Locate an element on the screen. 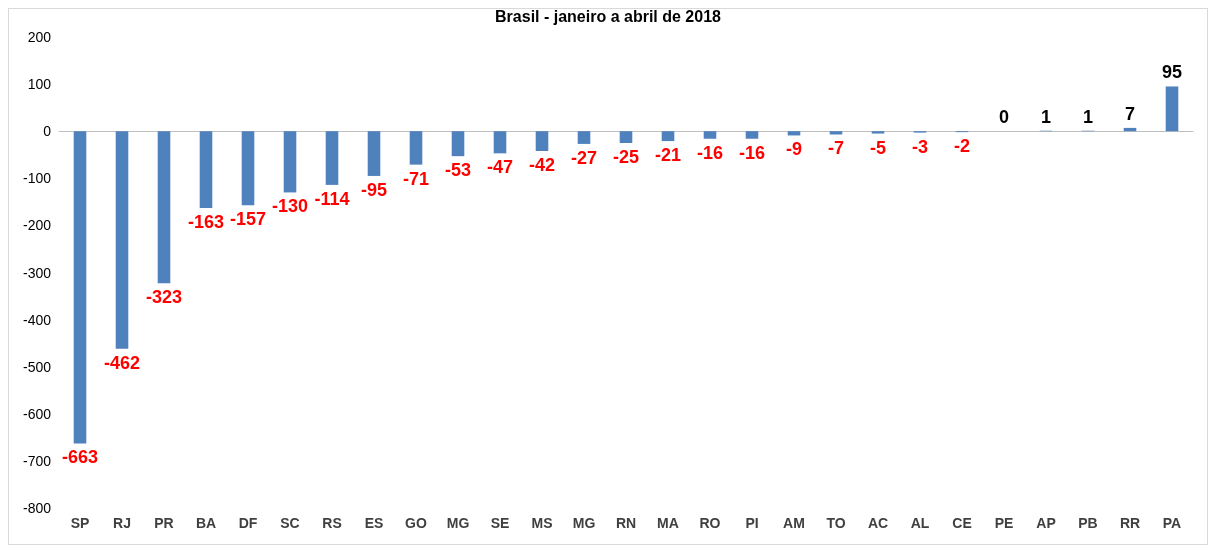  y-tick-label: 200 is located at coordinates (39, 37).